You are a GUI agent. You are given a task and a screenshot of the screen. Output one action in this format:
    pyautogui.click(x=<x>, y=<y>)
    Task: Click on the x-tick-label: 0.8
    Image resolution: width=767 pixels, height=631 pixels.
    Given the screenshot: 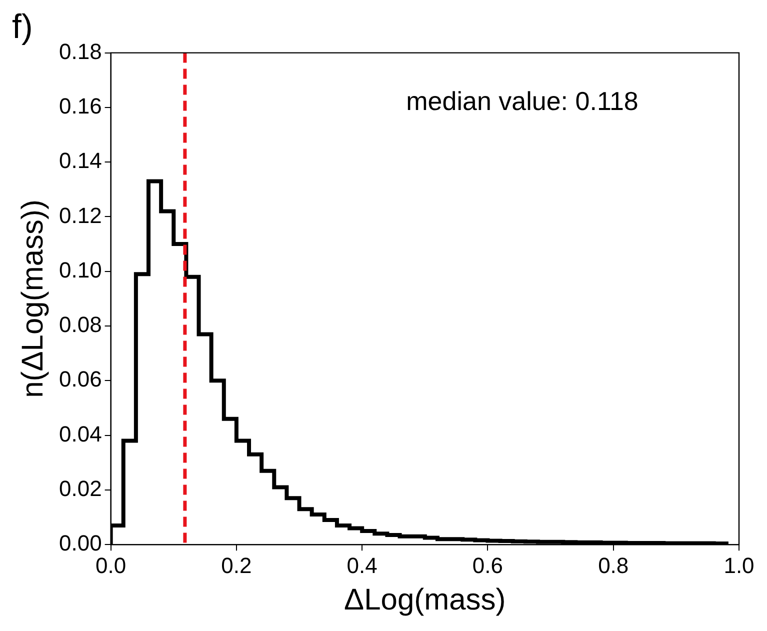 What is the action you would take?
    pyautogui.click(x=613, y=565)
    